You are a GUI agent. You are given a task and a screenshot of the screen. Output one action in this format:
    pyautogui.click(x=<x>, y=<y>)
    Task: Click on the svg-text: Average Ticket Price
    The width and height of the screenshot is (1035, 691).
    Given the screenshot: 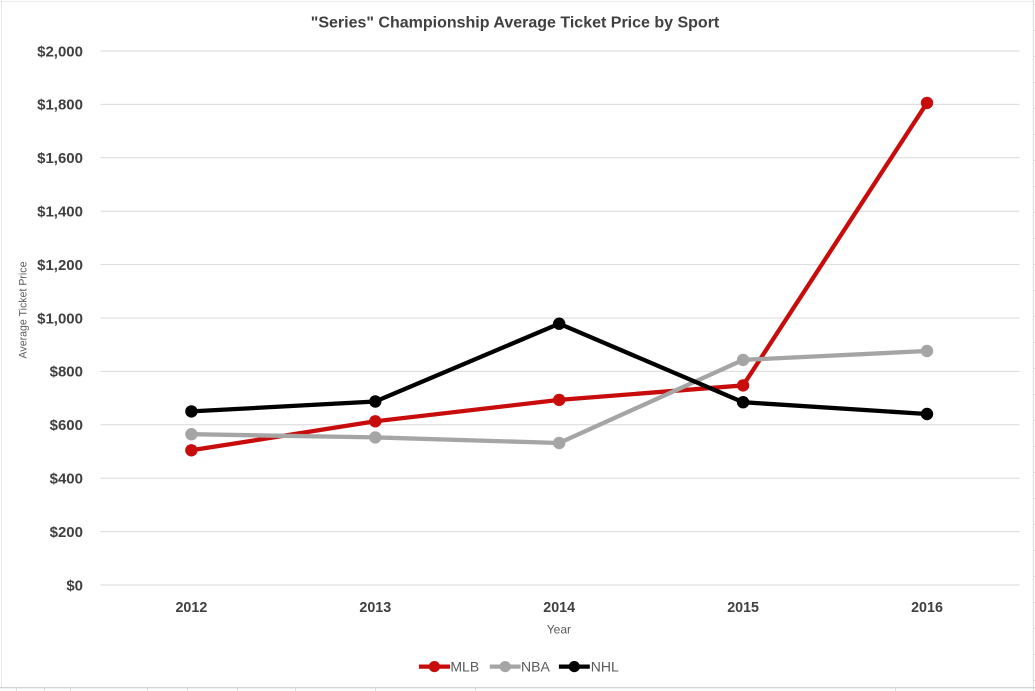 What is the action you would take?
    pyautogui.click(x=24, y=309)
    